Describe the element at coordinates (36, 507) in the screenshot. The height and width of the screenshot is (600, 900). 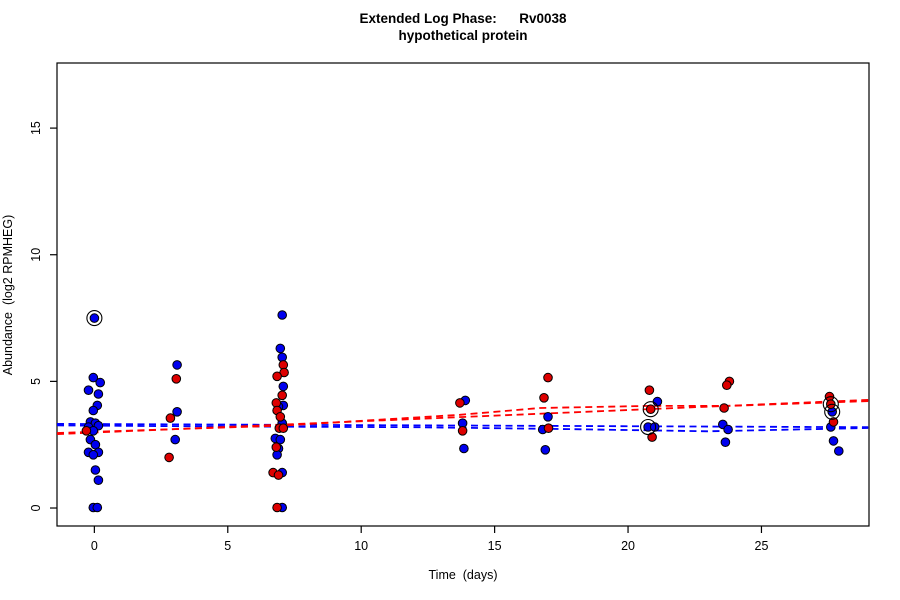
I see `y-tick-label: 0` at that location.